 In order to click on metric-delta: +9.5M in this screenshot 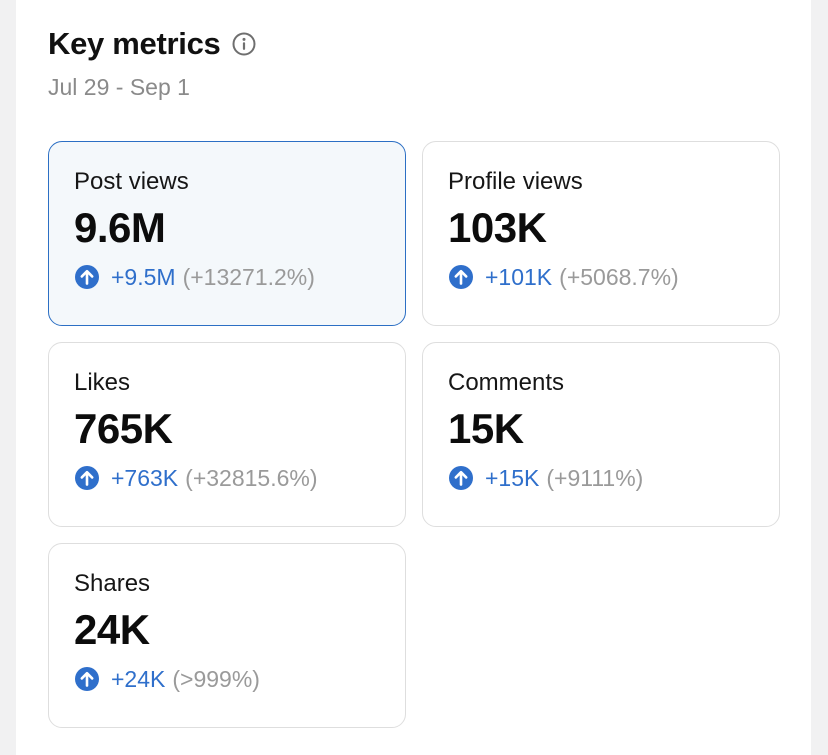, I will do `click(143, 277)`.